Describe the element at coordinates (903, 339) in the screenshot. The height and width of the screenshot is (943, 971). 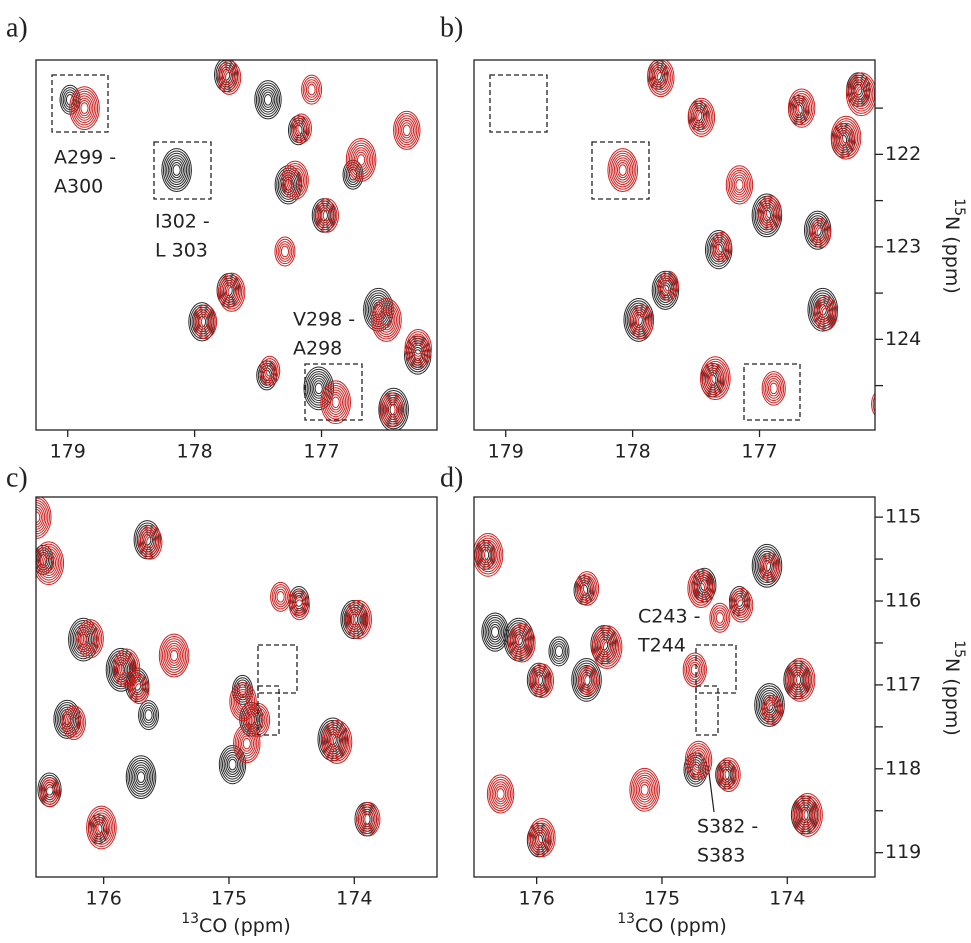
I see `y-tick-label: 124` at that location.